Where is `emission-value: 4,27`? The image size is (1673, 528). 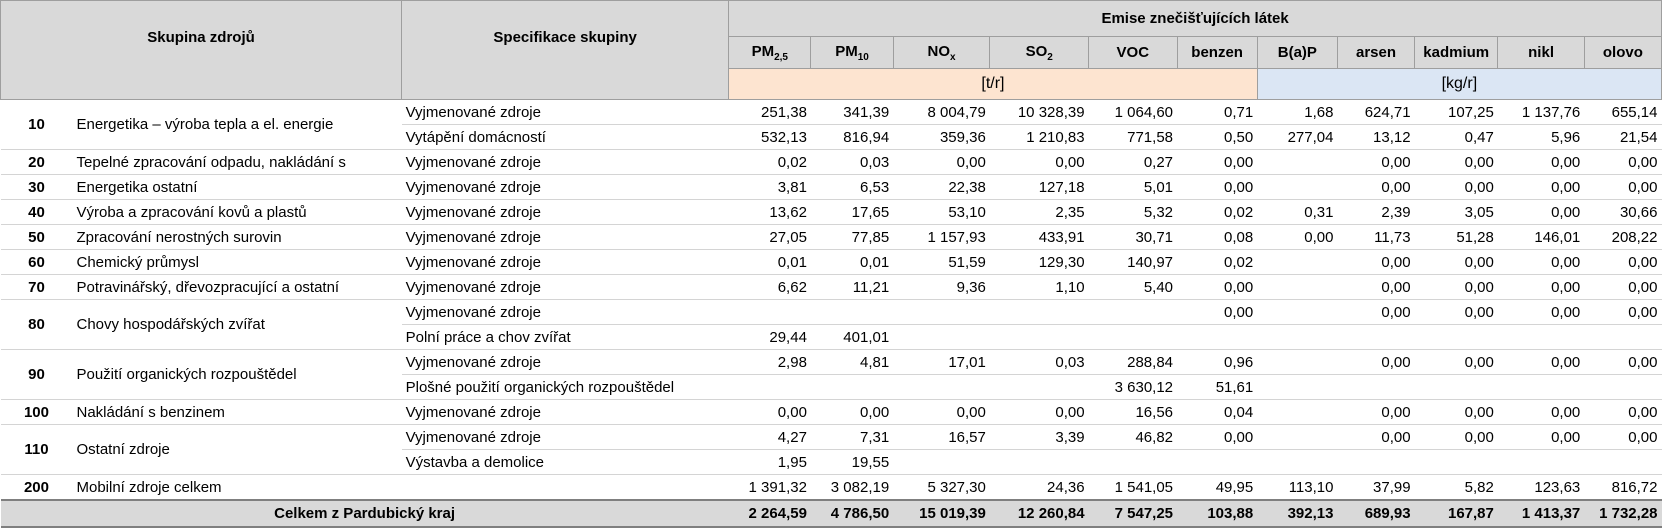
emission-value: 4,27 is located at coordinates (769, 437).